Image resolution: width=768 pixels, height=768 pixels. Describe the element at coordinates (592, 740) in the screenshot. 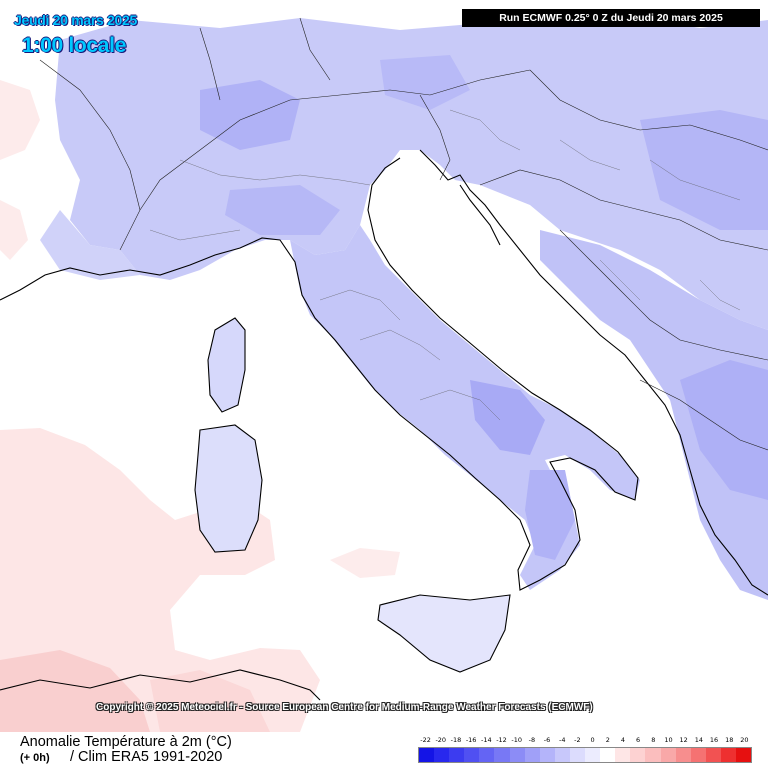

I see `legend-tick-label: 0` at that location.